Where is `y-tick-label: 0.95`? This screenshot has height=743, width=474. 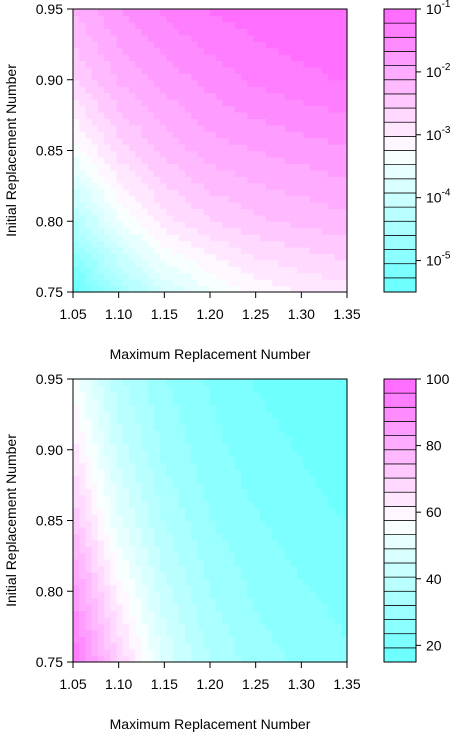
y-tick-label: 0.95 is located at coordinates (49, 379).